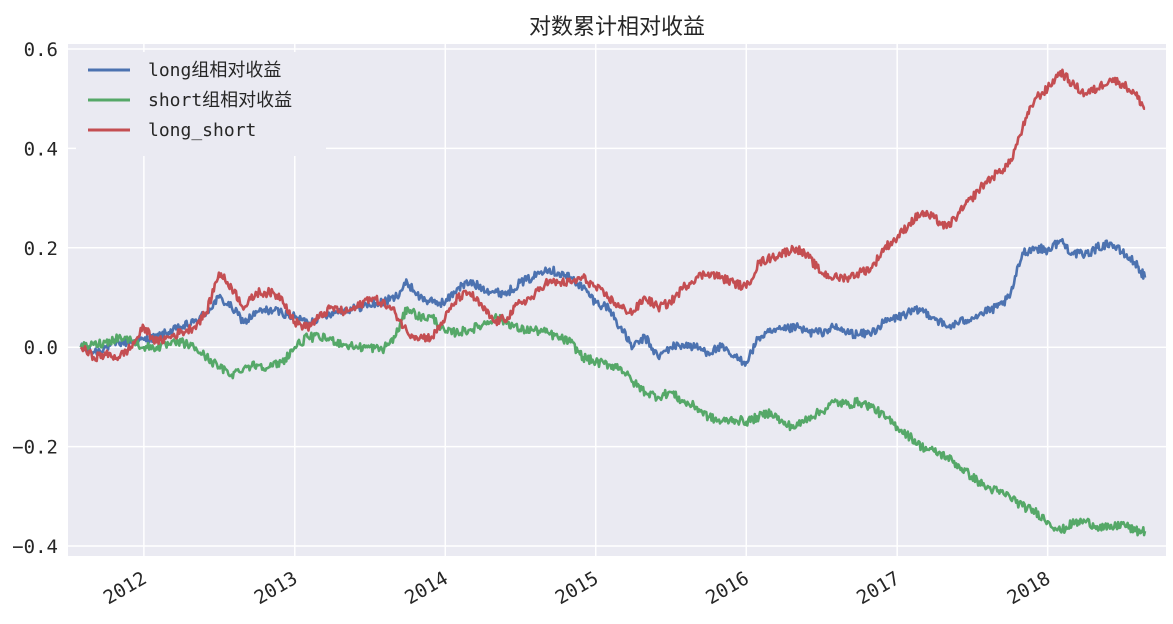 The height and width of the screenshot is (624, 1173). I want to click on x-tick-label: 2015, so click(577, 588).